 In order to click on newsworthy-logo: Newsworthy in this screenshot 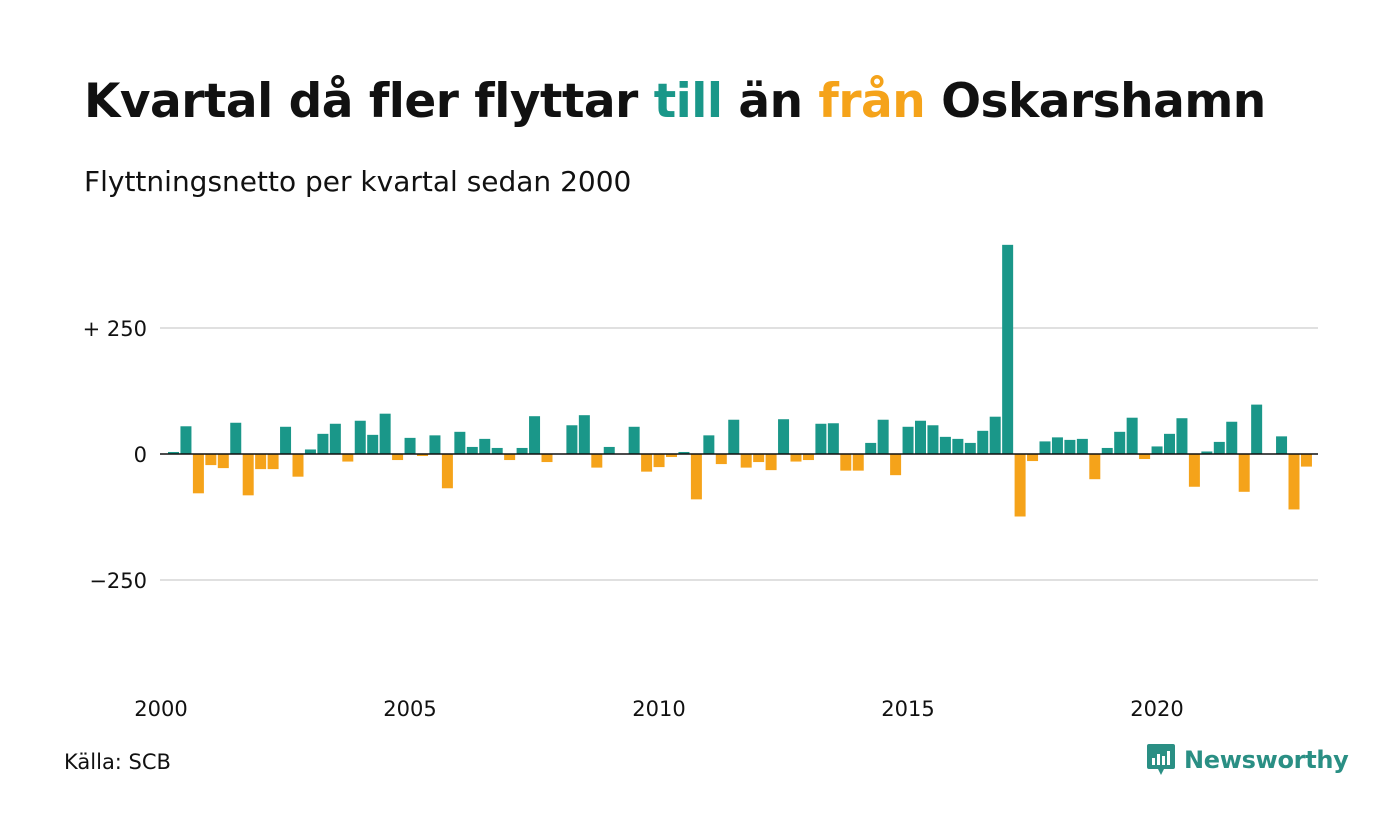, I will do `click(1247, 760)`.